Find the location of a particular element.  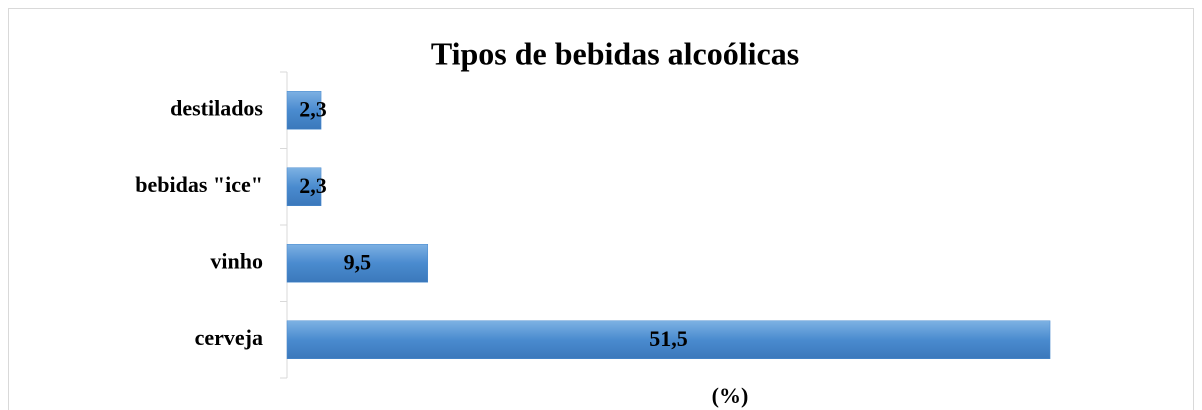

chart-title: Tipos de bebidas alcoólicas is located at coordinates (615, 53).